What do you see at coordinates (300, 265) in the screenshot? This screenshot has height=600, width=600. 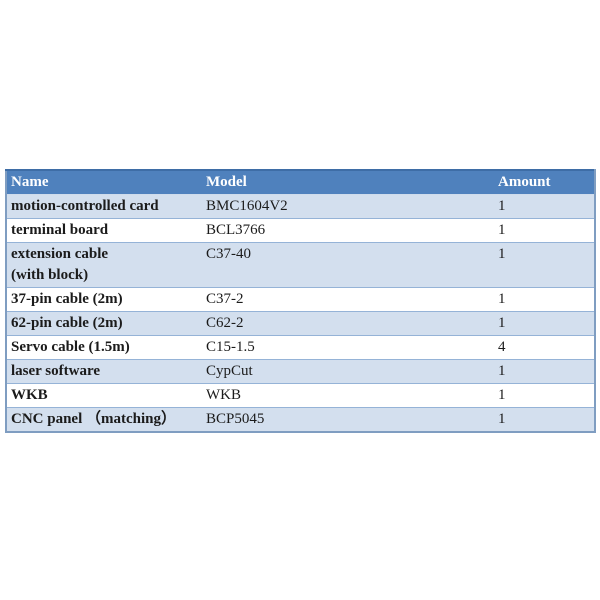 I see `table-row: extension cable (with block) C37-40 1` at bounding box center [300, 265].